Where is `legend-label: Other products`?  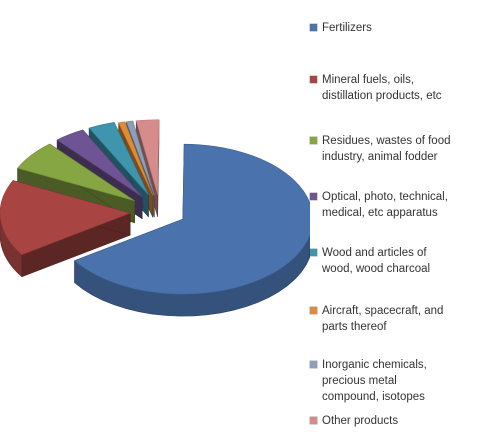 legend-label: Other products is located at coordinates (360, 421).